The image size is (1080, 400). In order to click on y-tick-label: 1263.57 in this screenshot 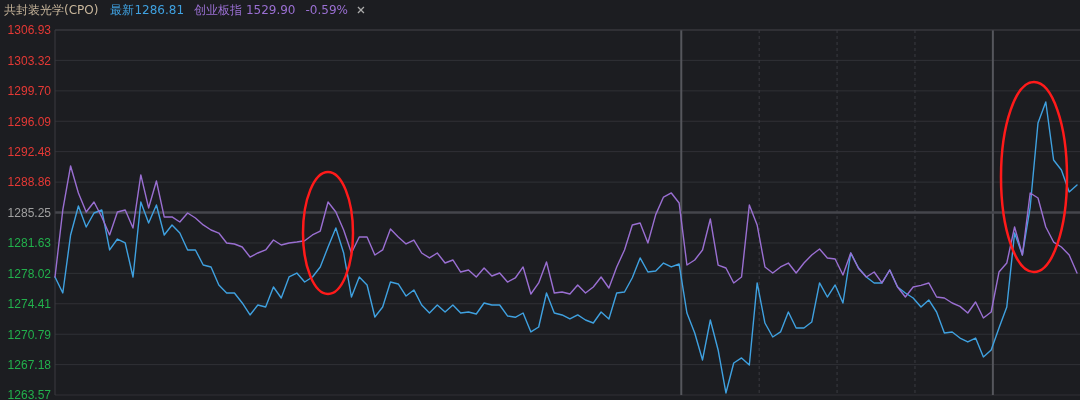, I will do `click(29, 394)`.